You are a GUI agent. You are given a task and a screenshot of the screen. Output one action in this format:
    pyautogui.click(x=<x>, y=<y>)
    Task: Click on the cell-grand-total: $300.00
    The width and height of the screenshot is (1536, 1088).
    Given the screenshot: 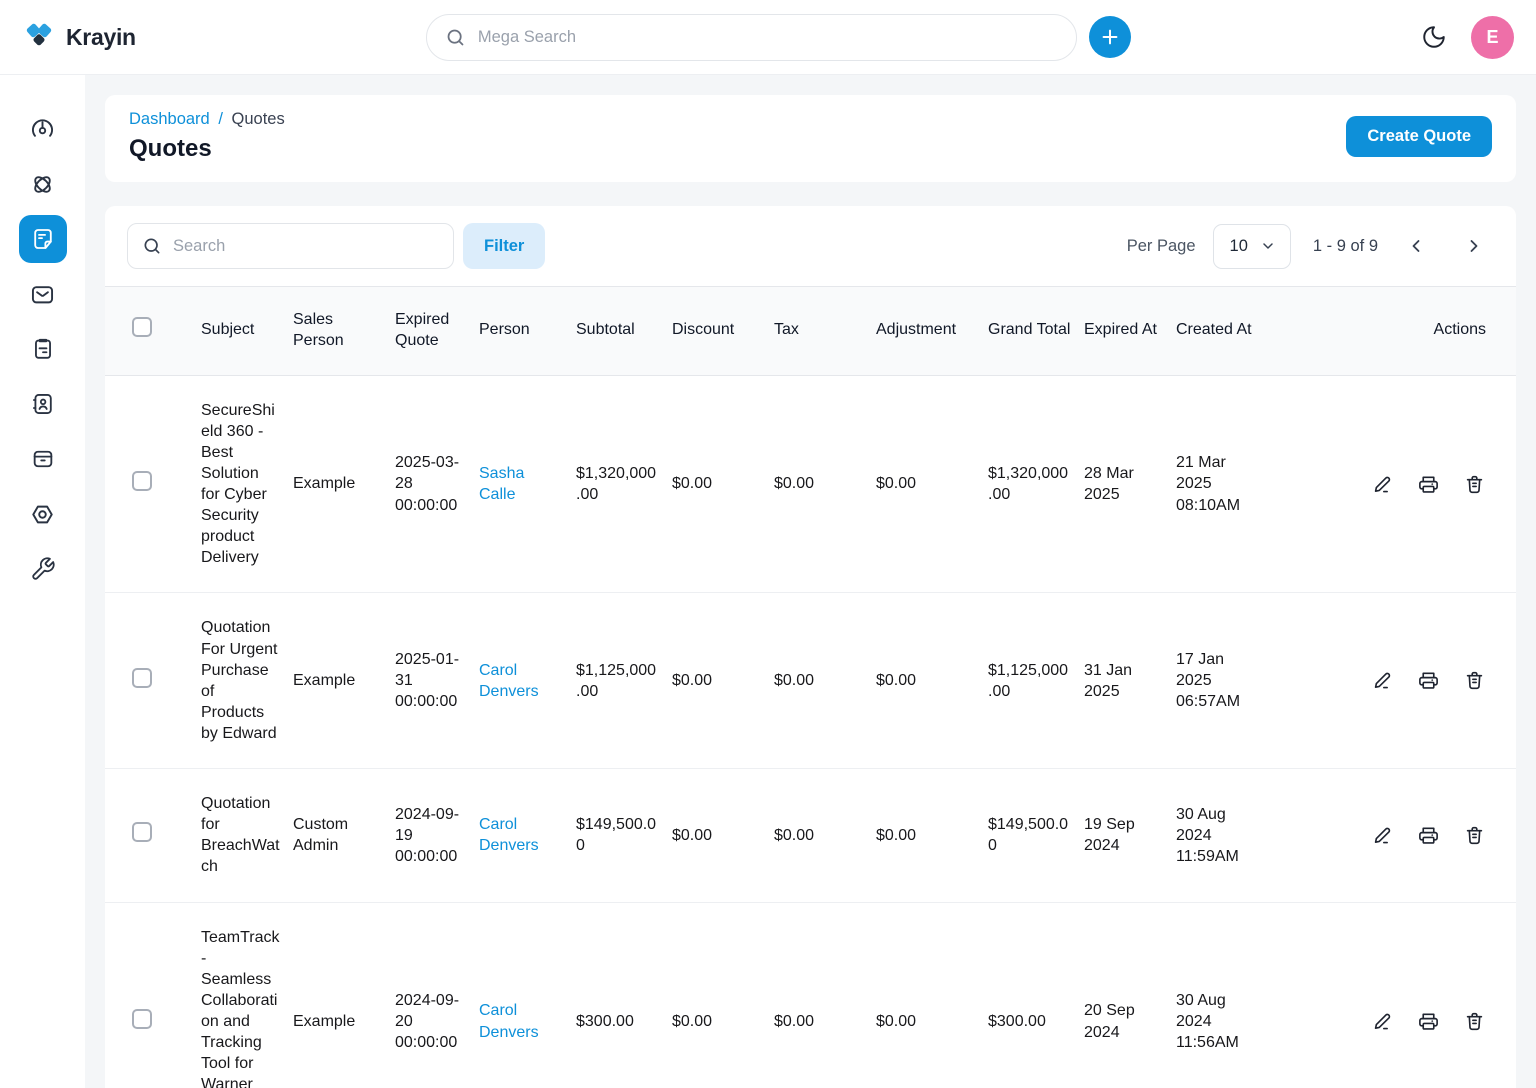 What is the action you would take?
    pyautogui.click(x=1017, y=1021)
    